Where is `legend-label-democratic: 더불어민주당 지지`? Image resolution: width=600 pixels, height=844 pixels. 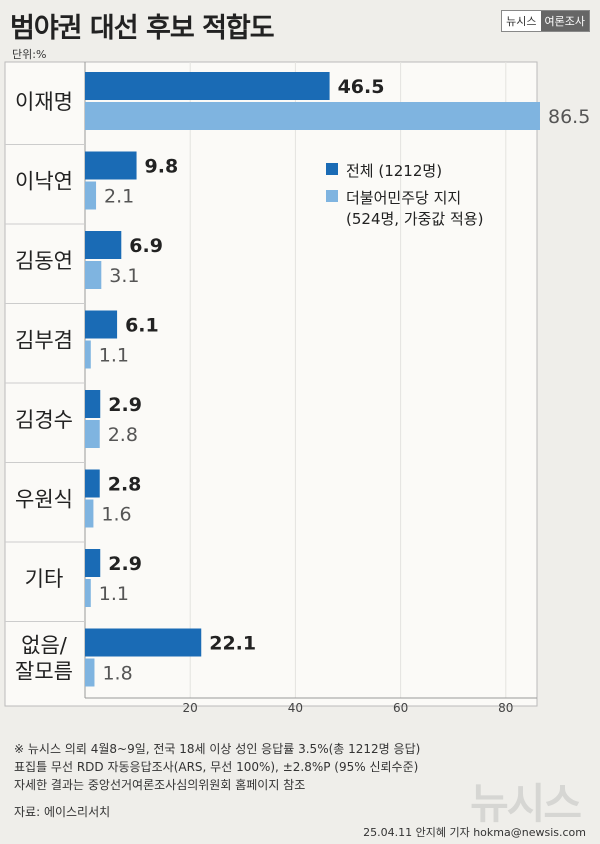 legend-label-democratic: 더불어민주당 지지 is located at coordinates (404, 198).